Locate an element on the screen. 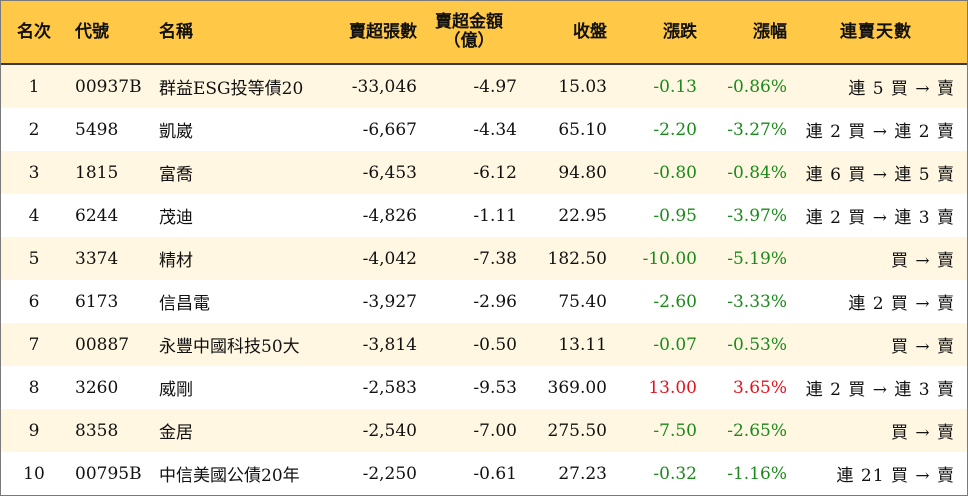  change-cell: -0.80 is located at coordinates (675, 172).